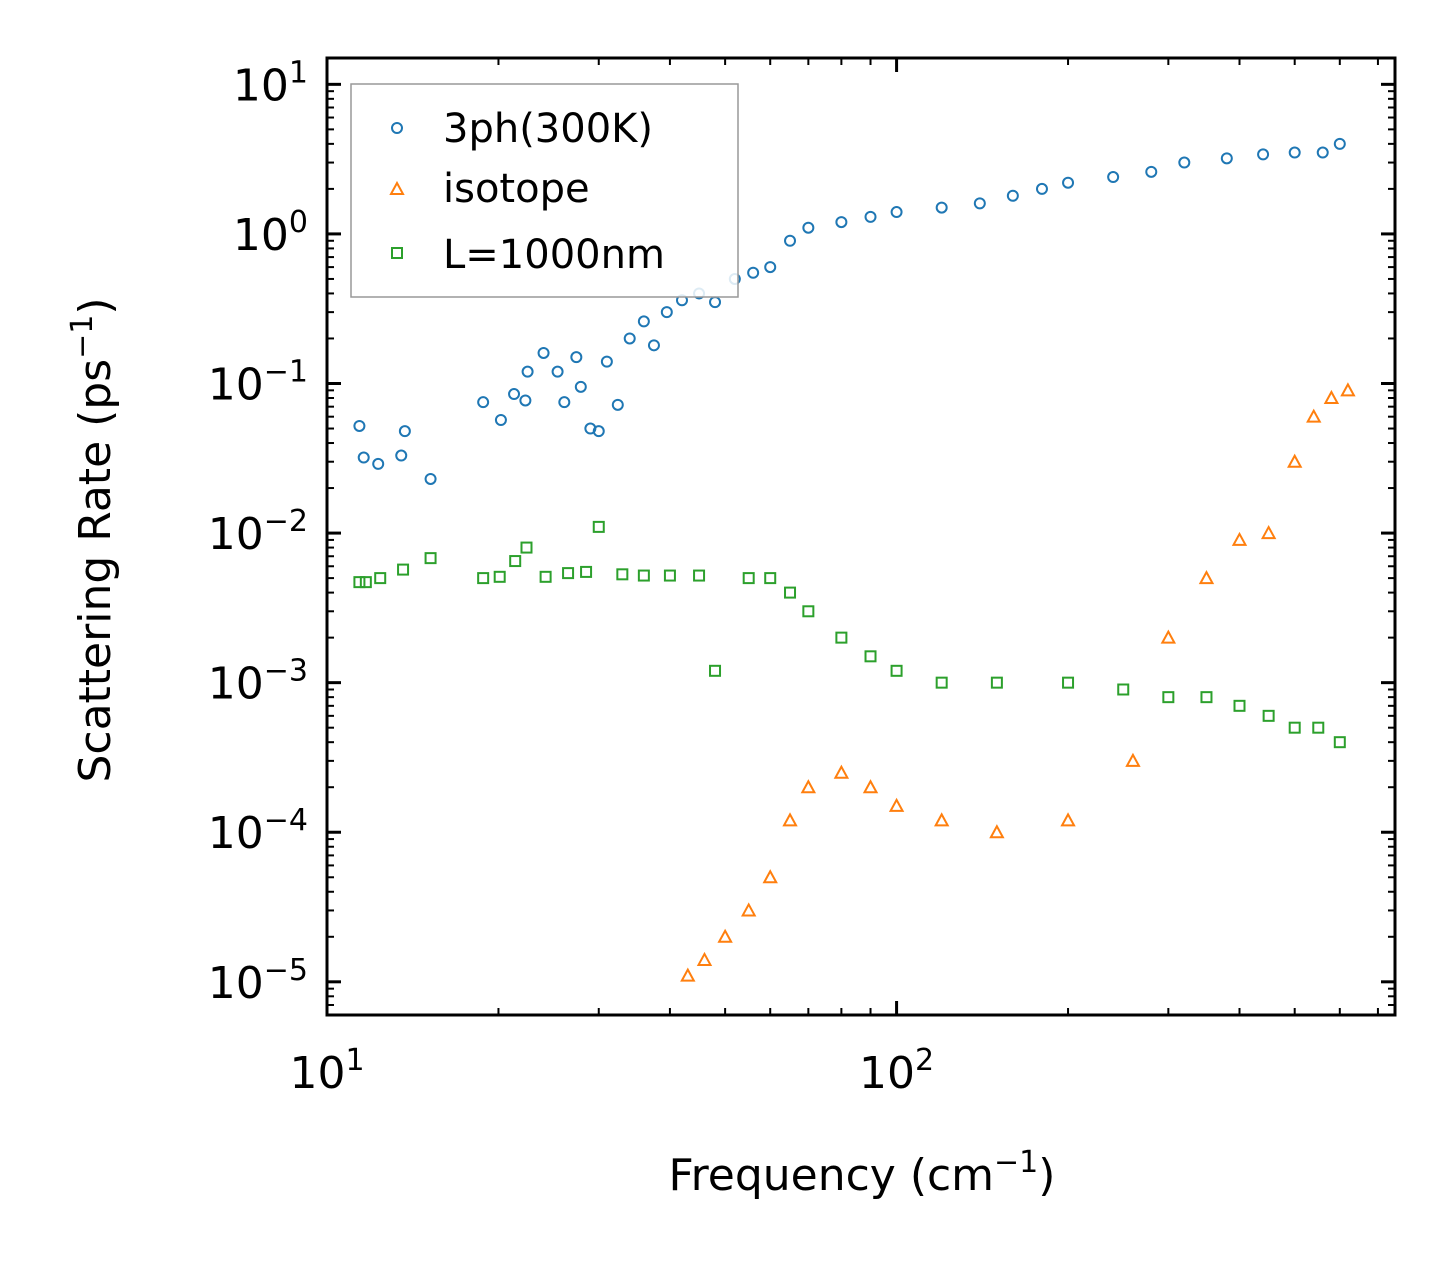 The width and height of the screenshot is (1455, 1265). I want to click on legend-entry-isotope: isotope, so click(489, 189).